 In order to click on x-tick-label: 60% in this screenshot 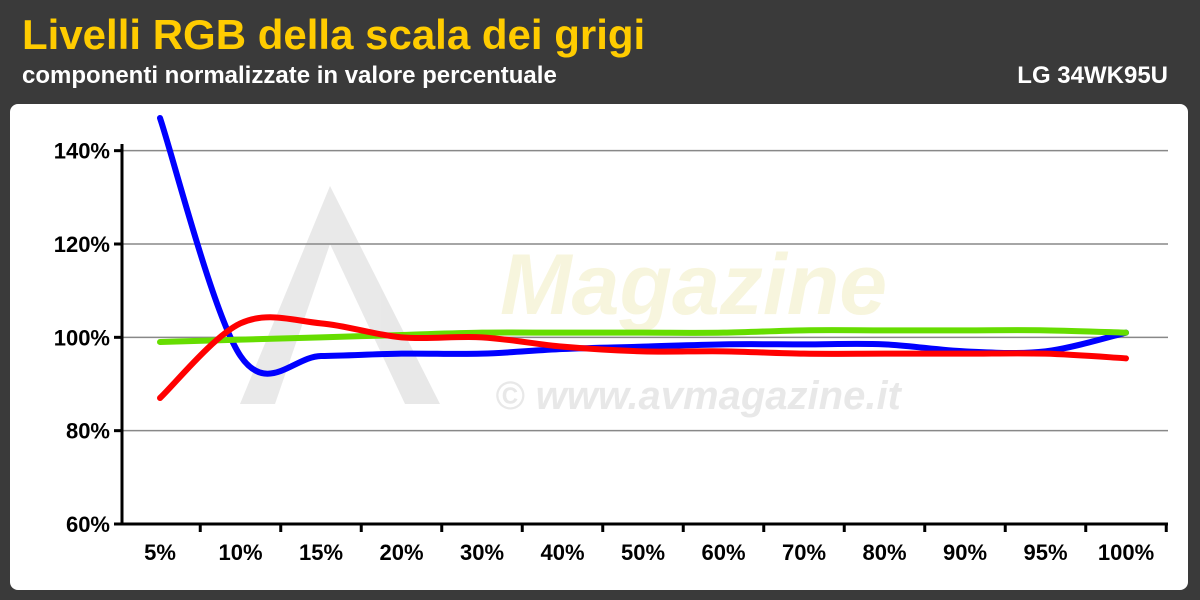, I will do `click(723, 552)`.